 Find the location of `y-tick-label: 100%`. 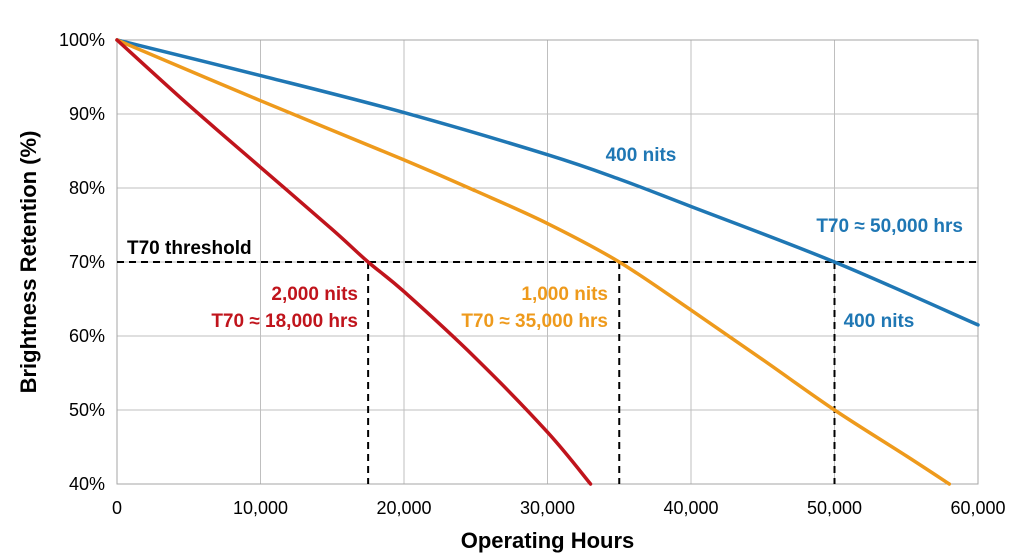

y-tick-label: 100% is located at coordinates (82, 40).